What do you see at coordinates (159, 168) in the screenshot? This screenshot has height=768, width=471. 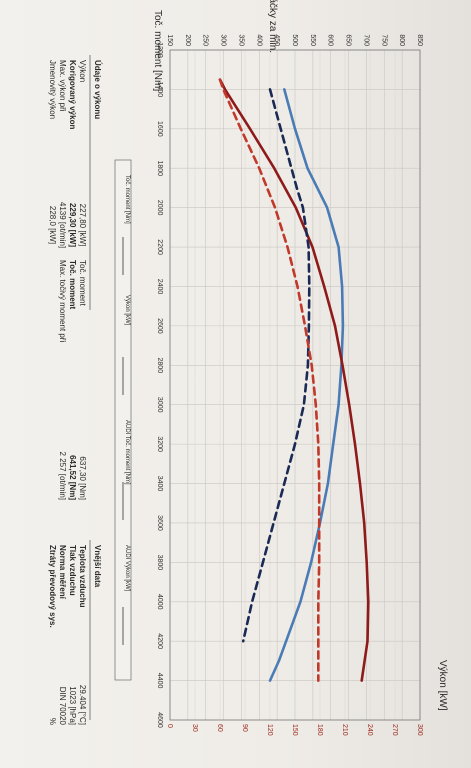 I see `x-tick-label: 1800` at bounding box center [159, 168].